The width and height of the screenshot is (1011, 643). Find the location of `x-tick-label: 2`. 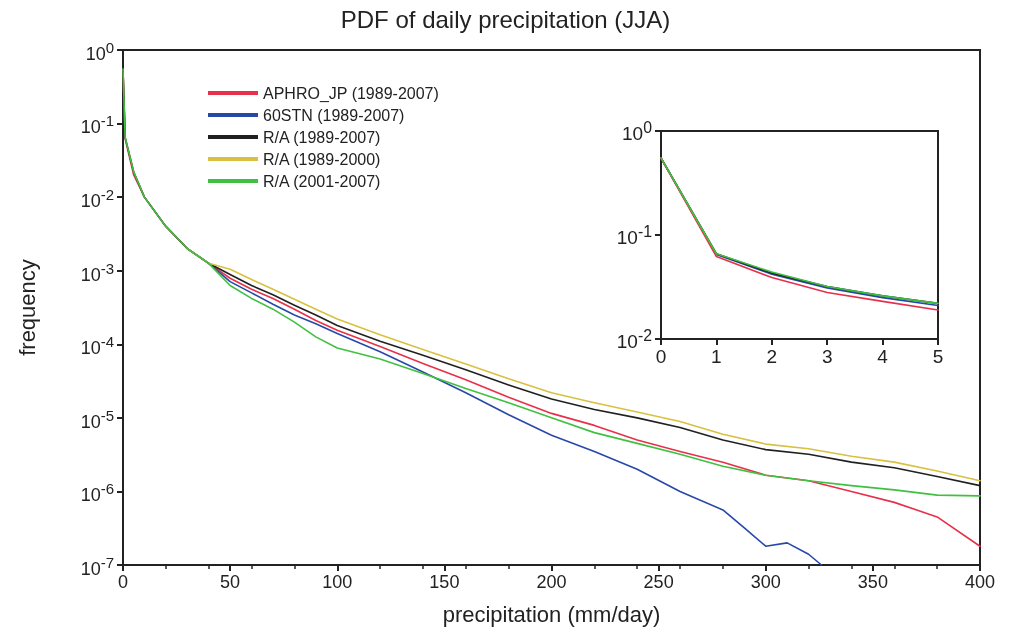

x-tick-label: 2 is located at coordinates (772, 356).